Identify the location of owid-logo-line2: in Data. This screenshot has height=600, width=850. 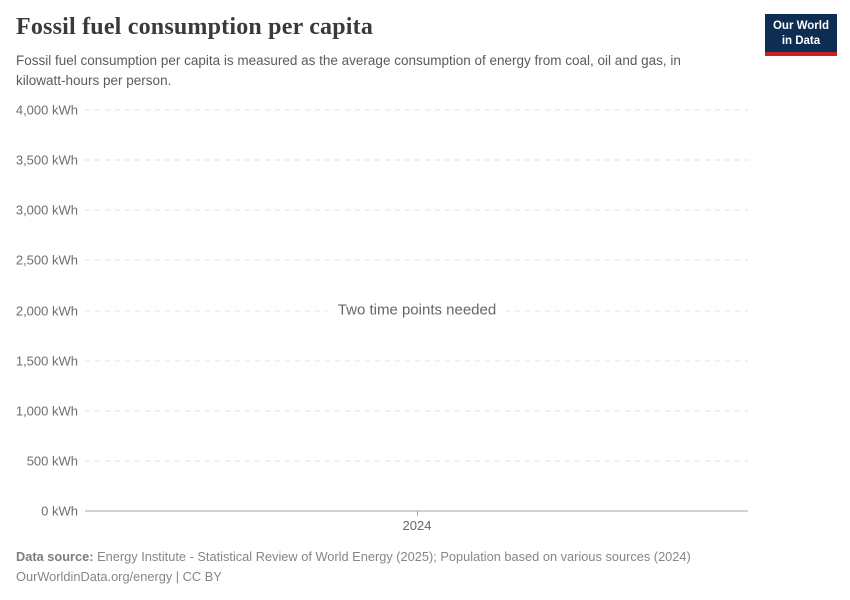
(801, 40).